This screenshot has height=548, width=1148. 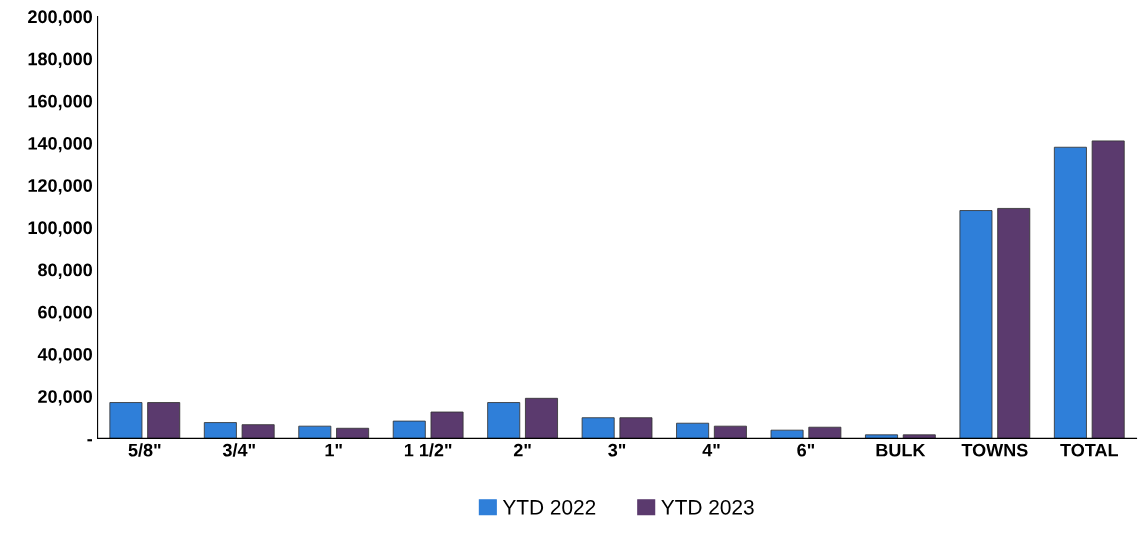 I want to click on x-tick-label: 3", so click(x=617, y=450).